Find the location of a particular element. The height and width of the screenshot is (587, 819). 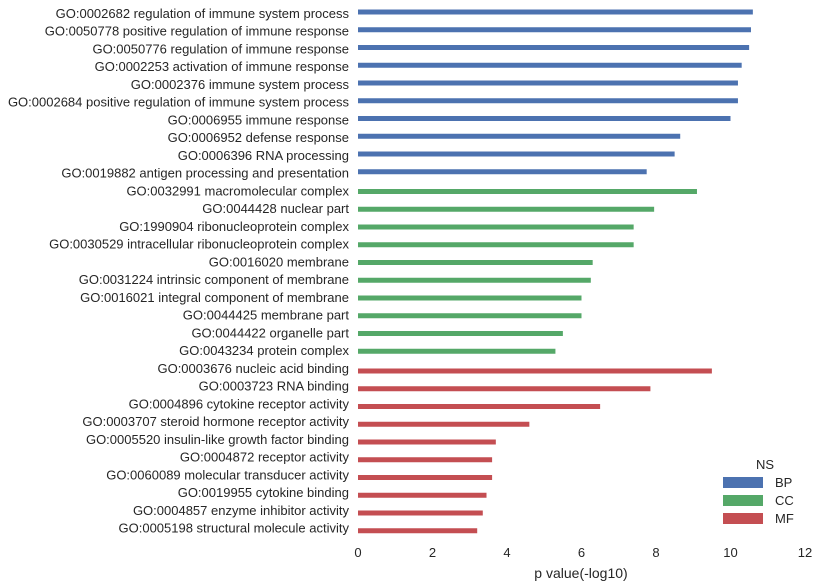

x-tick-label: 2 is located at coordinates (432, 552).